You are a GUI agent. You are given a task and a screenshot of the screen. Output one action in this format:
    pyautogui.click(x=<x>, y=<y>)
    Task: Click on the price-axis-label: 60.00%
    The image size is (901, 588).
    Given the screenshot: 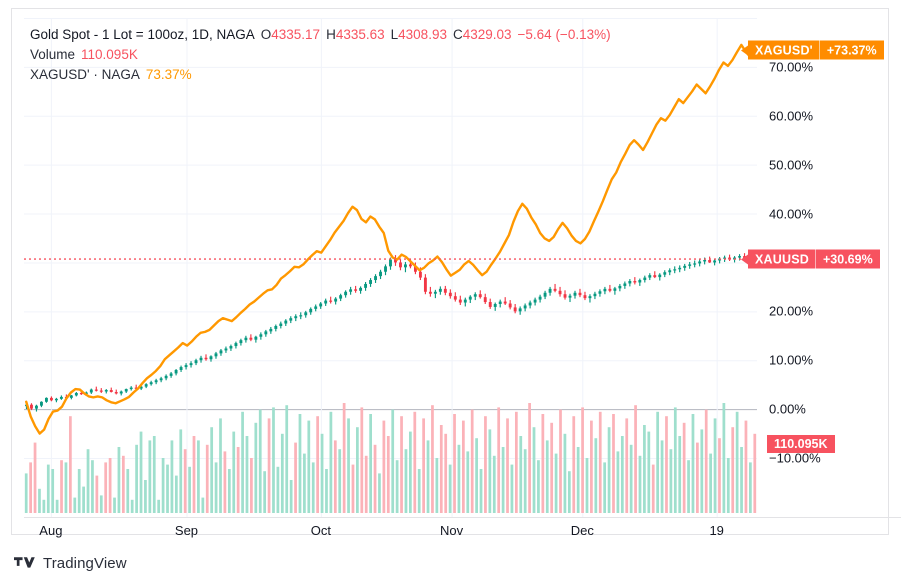 What is the action you would take?
    pyautogui.click(x=791, y=116)
    